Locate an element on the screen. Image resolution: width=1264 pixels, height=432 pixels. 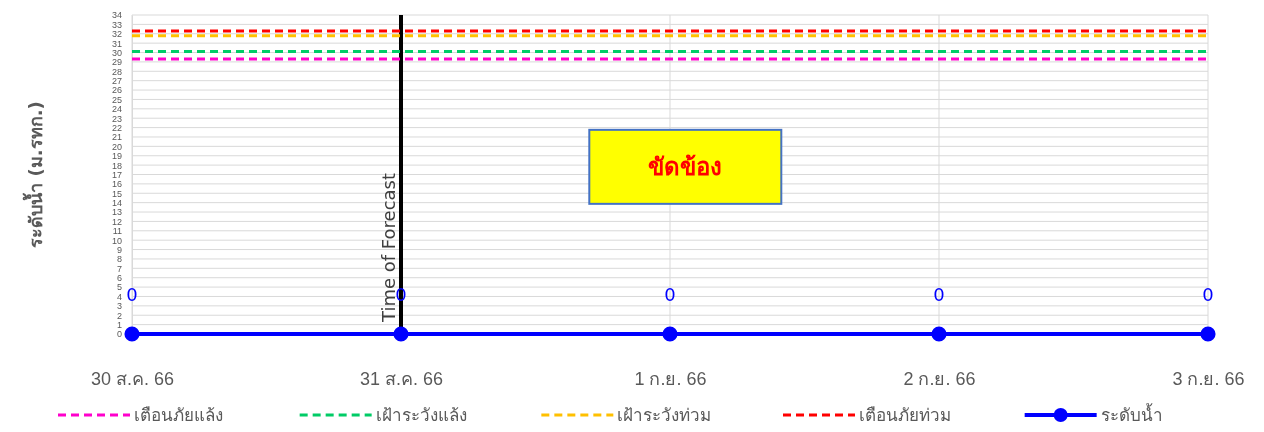
y-tick-label: 30 is located at coordinates (116, 52).